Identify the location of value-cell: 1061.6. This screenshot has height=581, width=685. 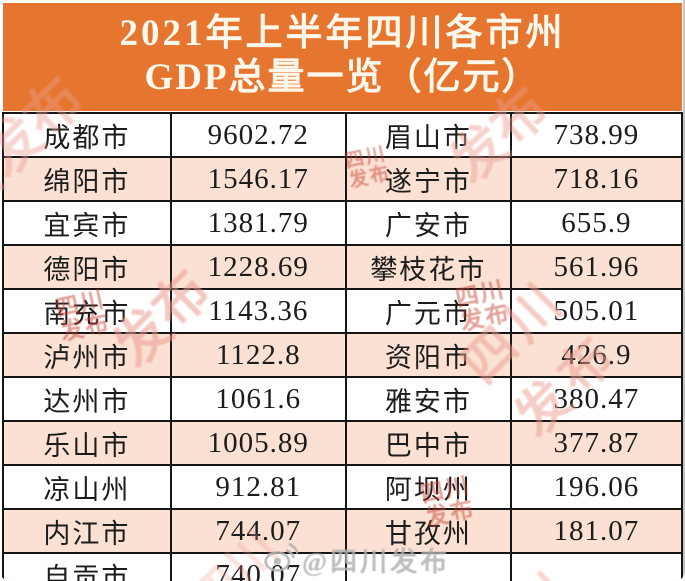
(258, 399).